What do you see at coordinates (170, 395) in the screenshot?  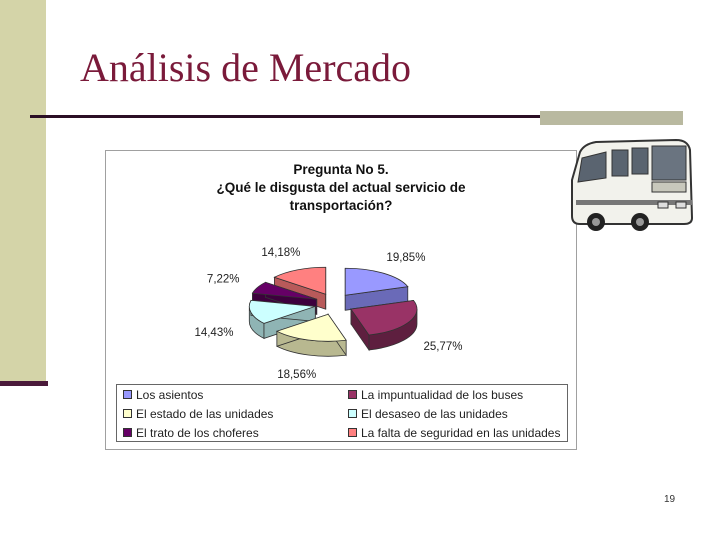 I see `legend-label: Los asientos` at bounding box center [170, 395].